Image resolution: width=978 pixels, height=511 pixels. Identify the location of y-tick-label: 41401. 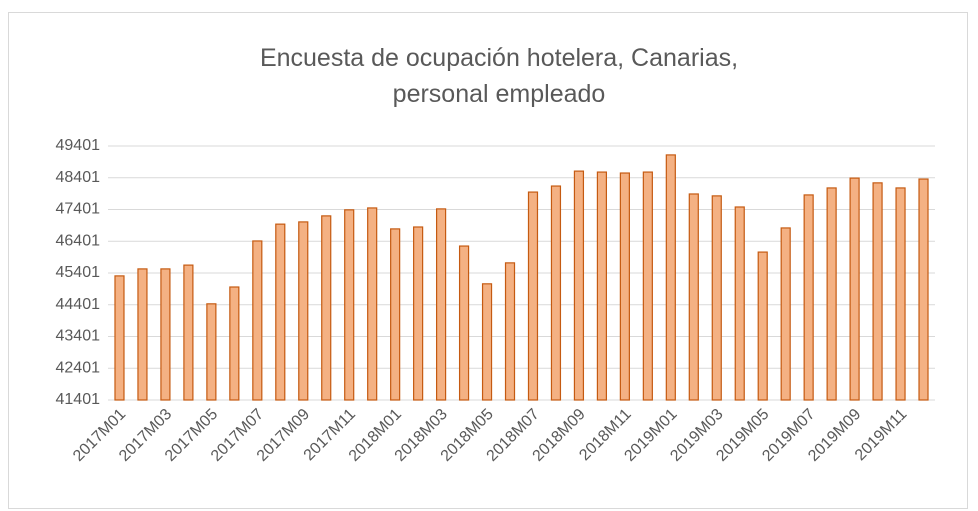
(78, 399).